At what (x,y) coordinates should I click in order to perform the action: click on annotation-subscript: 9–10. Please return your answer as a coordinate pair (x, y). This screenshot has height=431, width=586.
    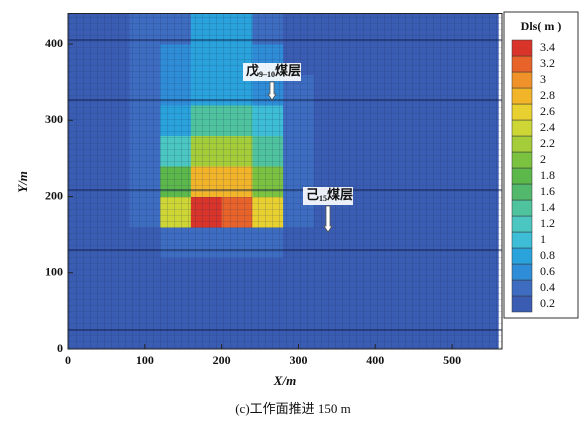
    Looking at the image, I should click on (267, 74).